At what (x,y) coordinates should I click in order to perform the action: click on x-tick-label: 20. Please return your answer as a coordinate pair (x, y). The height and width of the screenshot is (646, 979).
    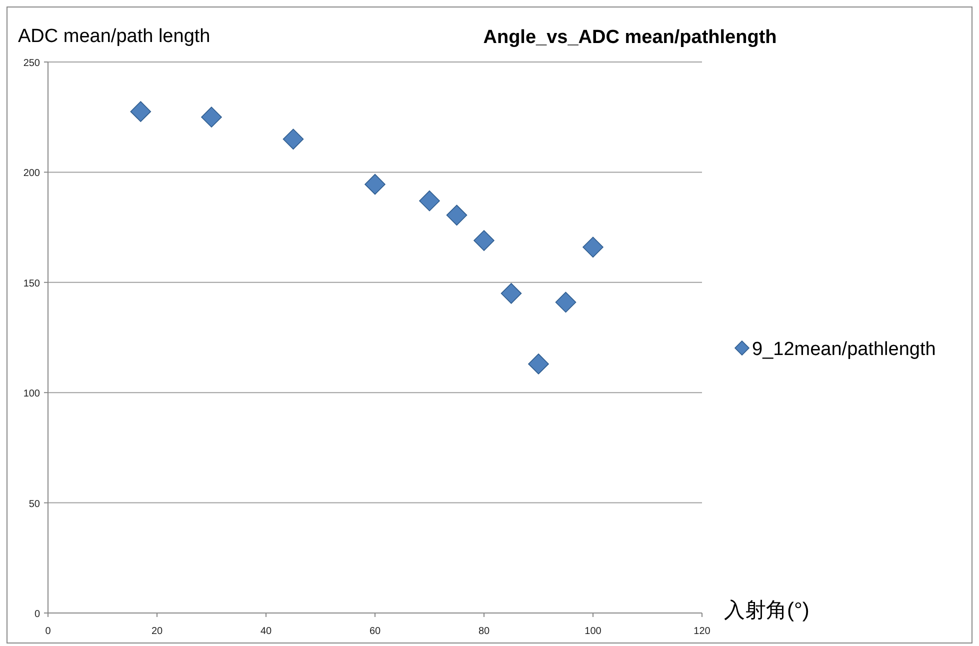
    Looking at the image, I should click on (157, 631).